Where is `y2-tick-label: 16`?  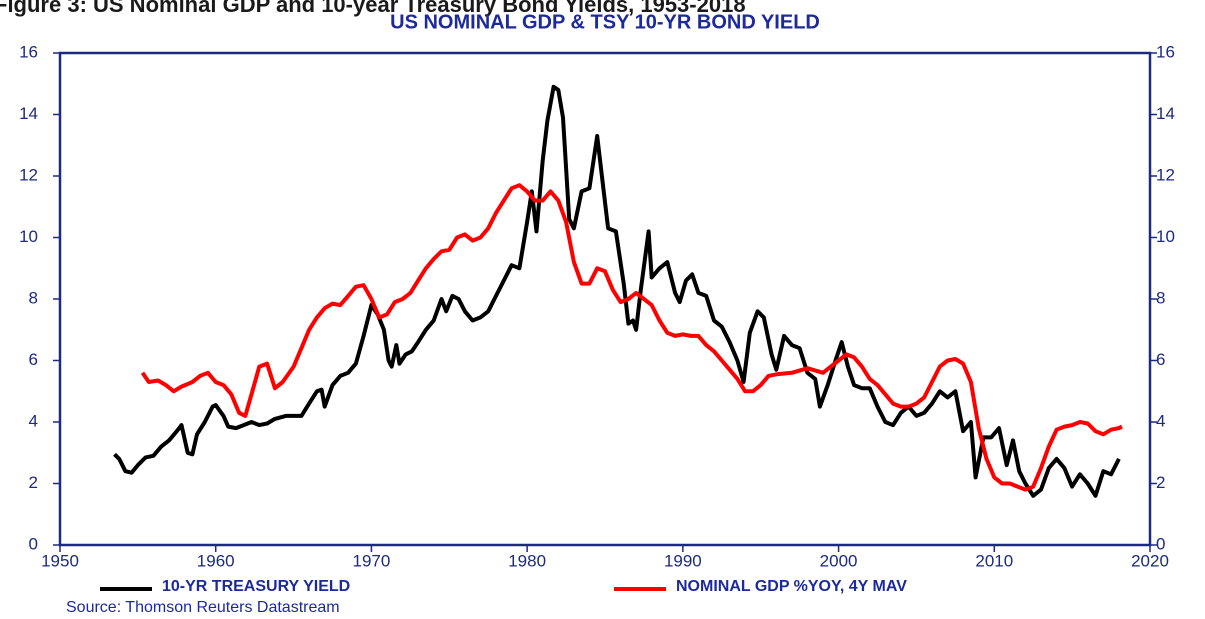
y2-tick-label: 16 is located at coordinates (1165, 51).